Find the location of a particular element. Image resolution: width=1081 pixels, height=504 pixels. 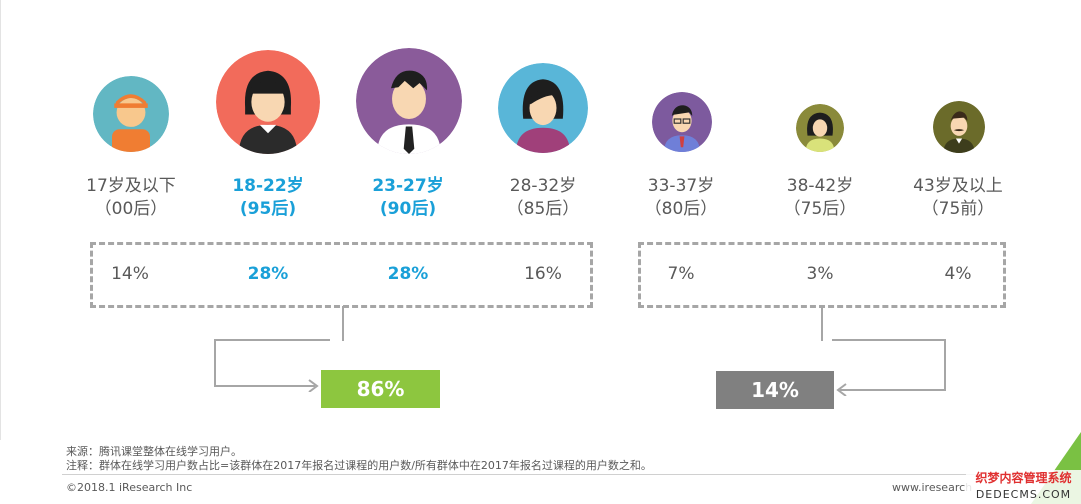

age-range: 23-27岁 is located at coordinates (408, 186).